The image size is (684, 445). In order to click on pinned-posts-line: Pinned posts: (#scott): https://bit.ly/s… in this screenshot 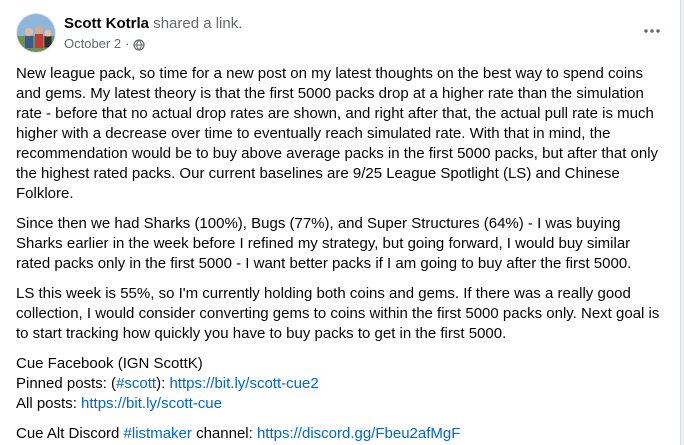, I will do `click(339, 384)`.